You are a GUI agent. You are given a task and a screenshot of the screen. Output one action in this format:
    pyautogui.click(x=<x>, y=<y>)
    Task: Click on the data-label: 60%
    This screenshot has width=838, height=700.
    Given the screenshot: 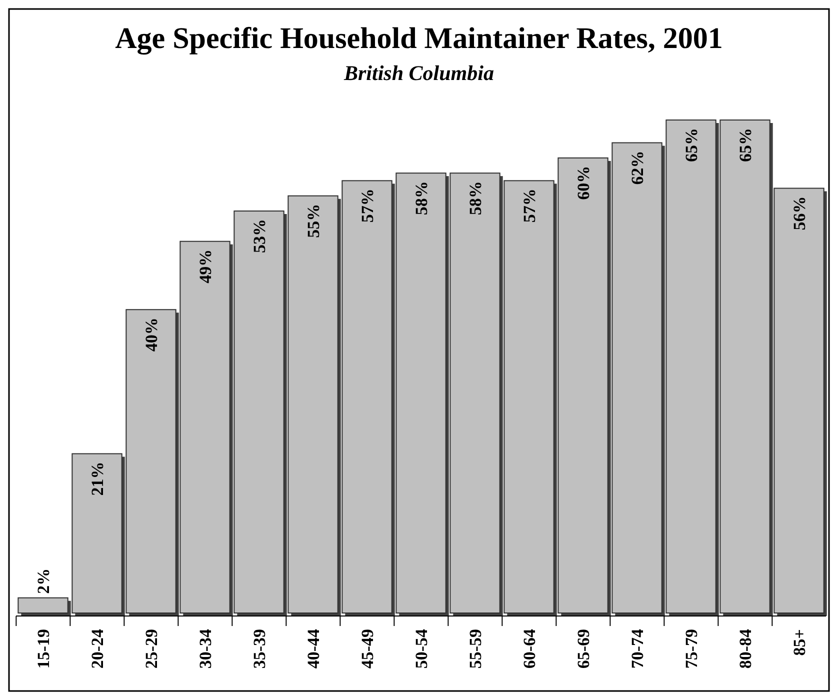 What is the action you would take?
    pyautogui.click(x=583, y=183)
    